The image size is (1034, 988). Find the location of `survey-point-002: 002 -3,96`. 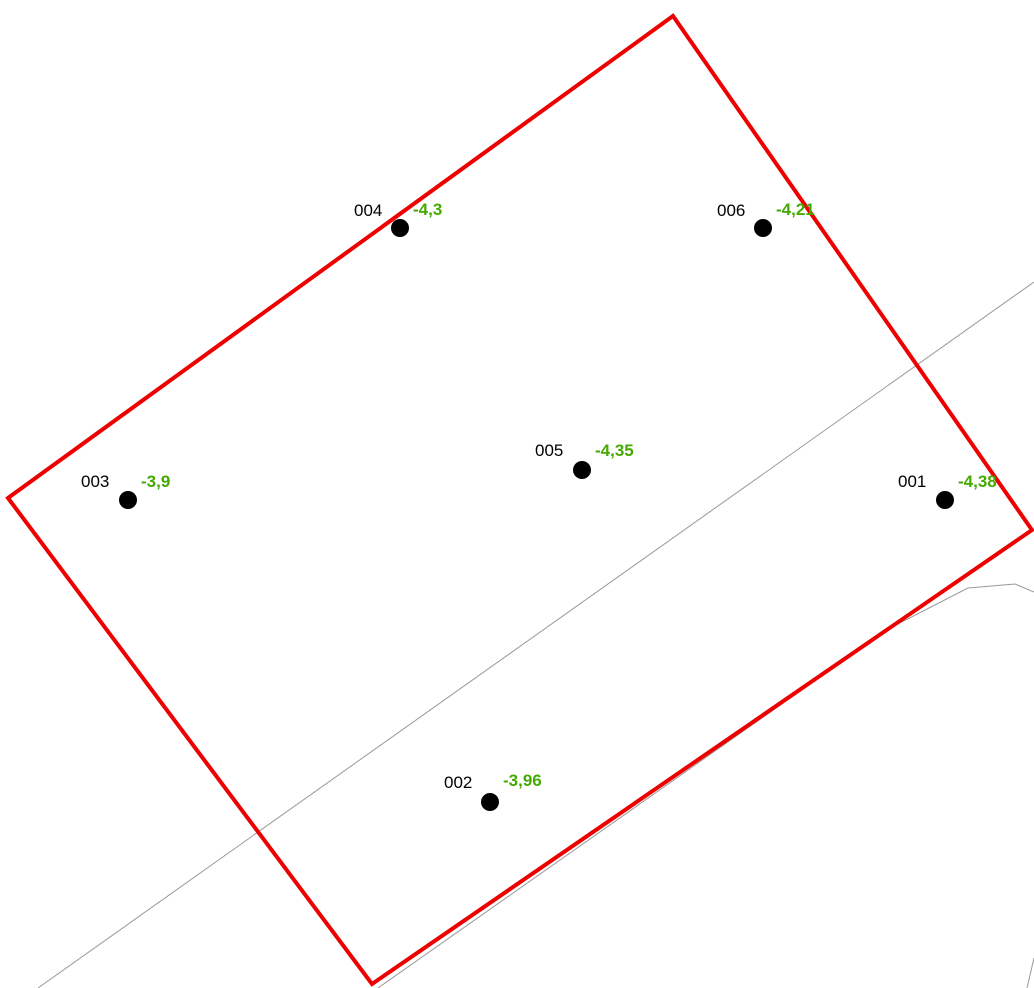

survey-point-002: 002 -3,96 is located at coordinates (493, 791).